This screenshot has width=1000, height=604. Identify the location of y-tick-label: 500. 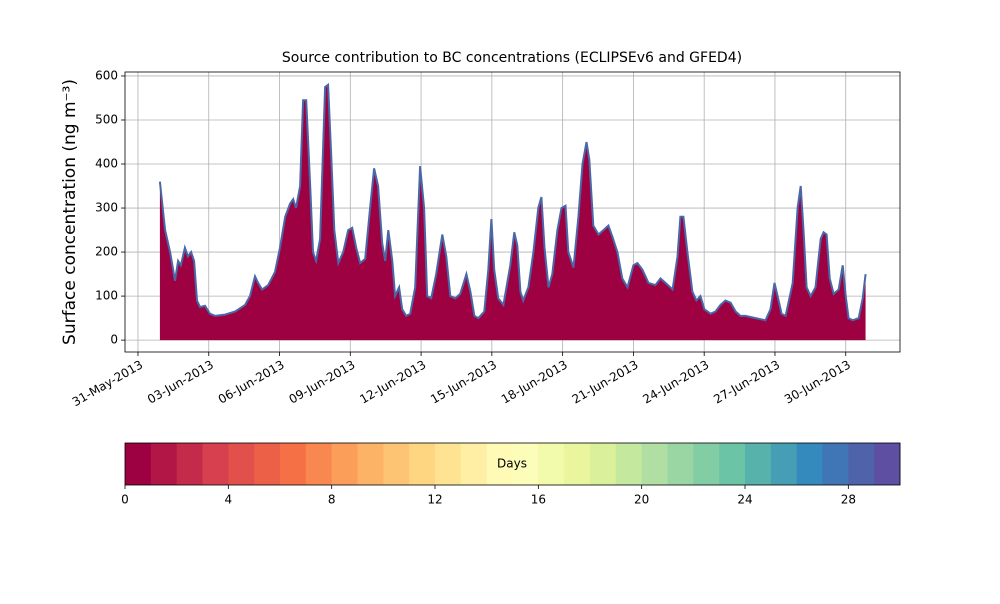
(106, 119).